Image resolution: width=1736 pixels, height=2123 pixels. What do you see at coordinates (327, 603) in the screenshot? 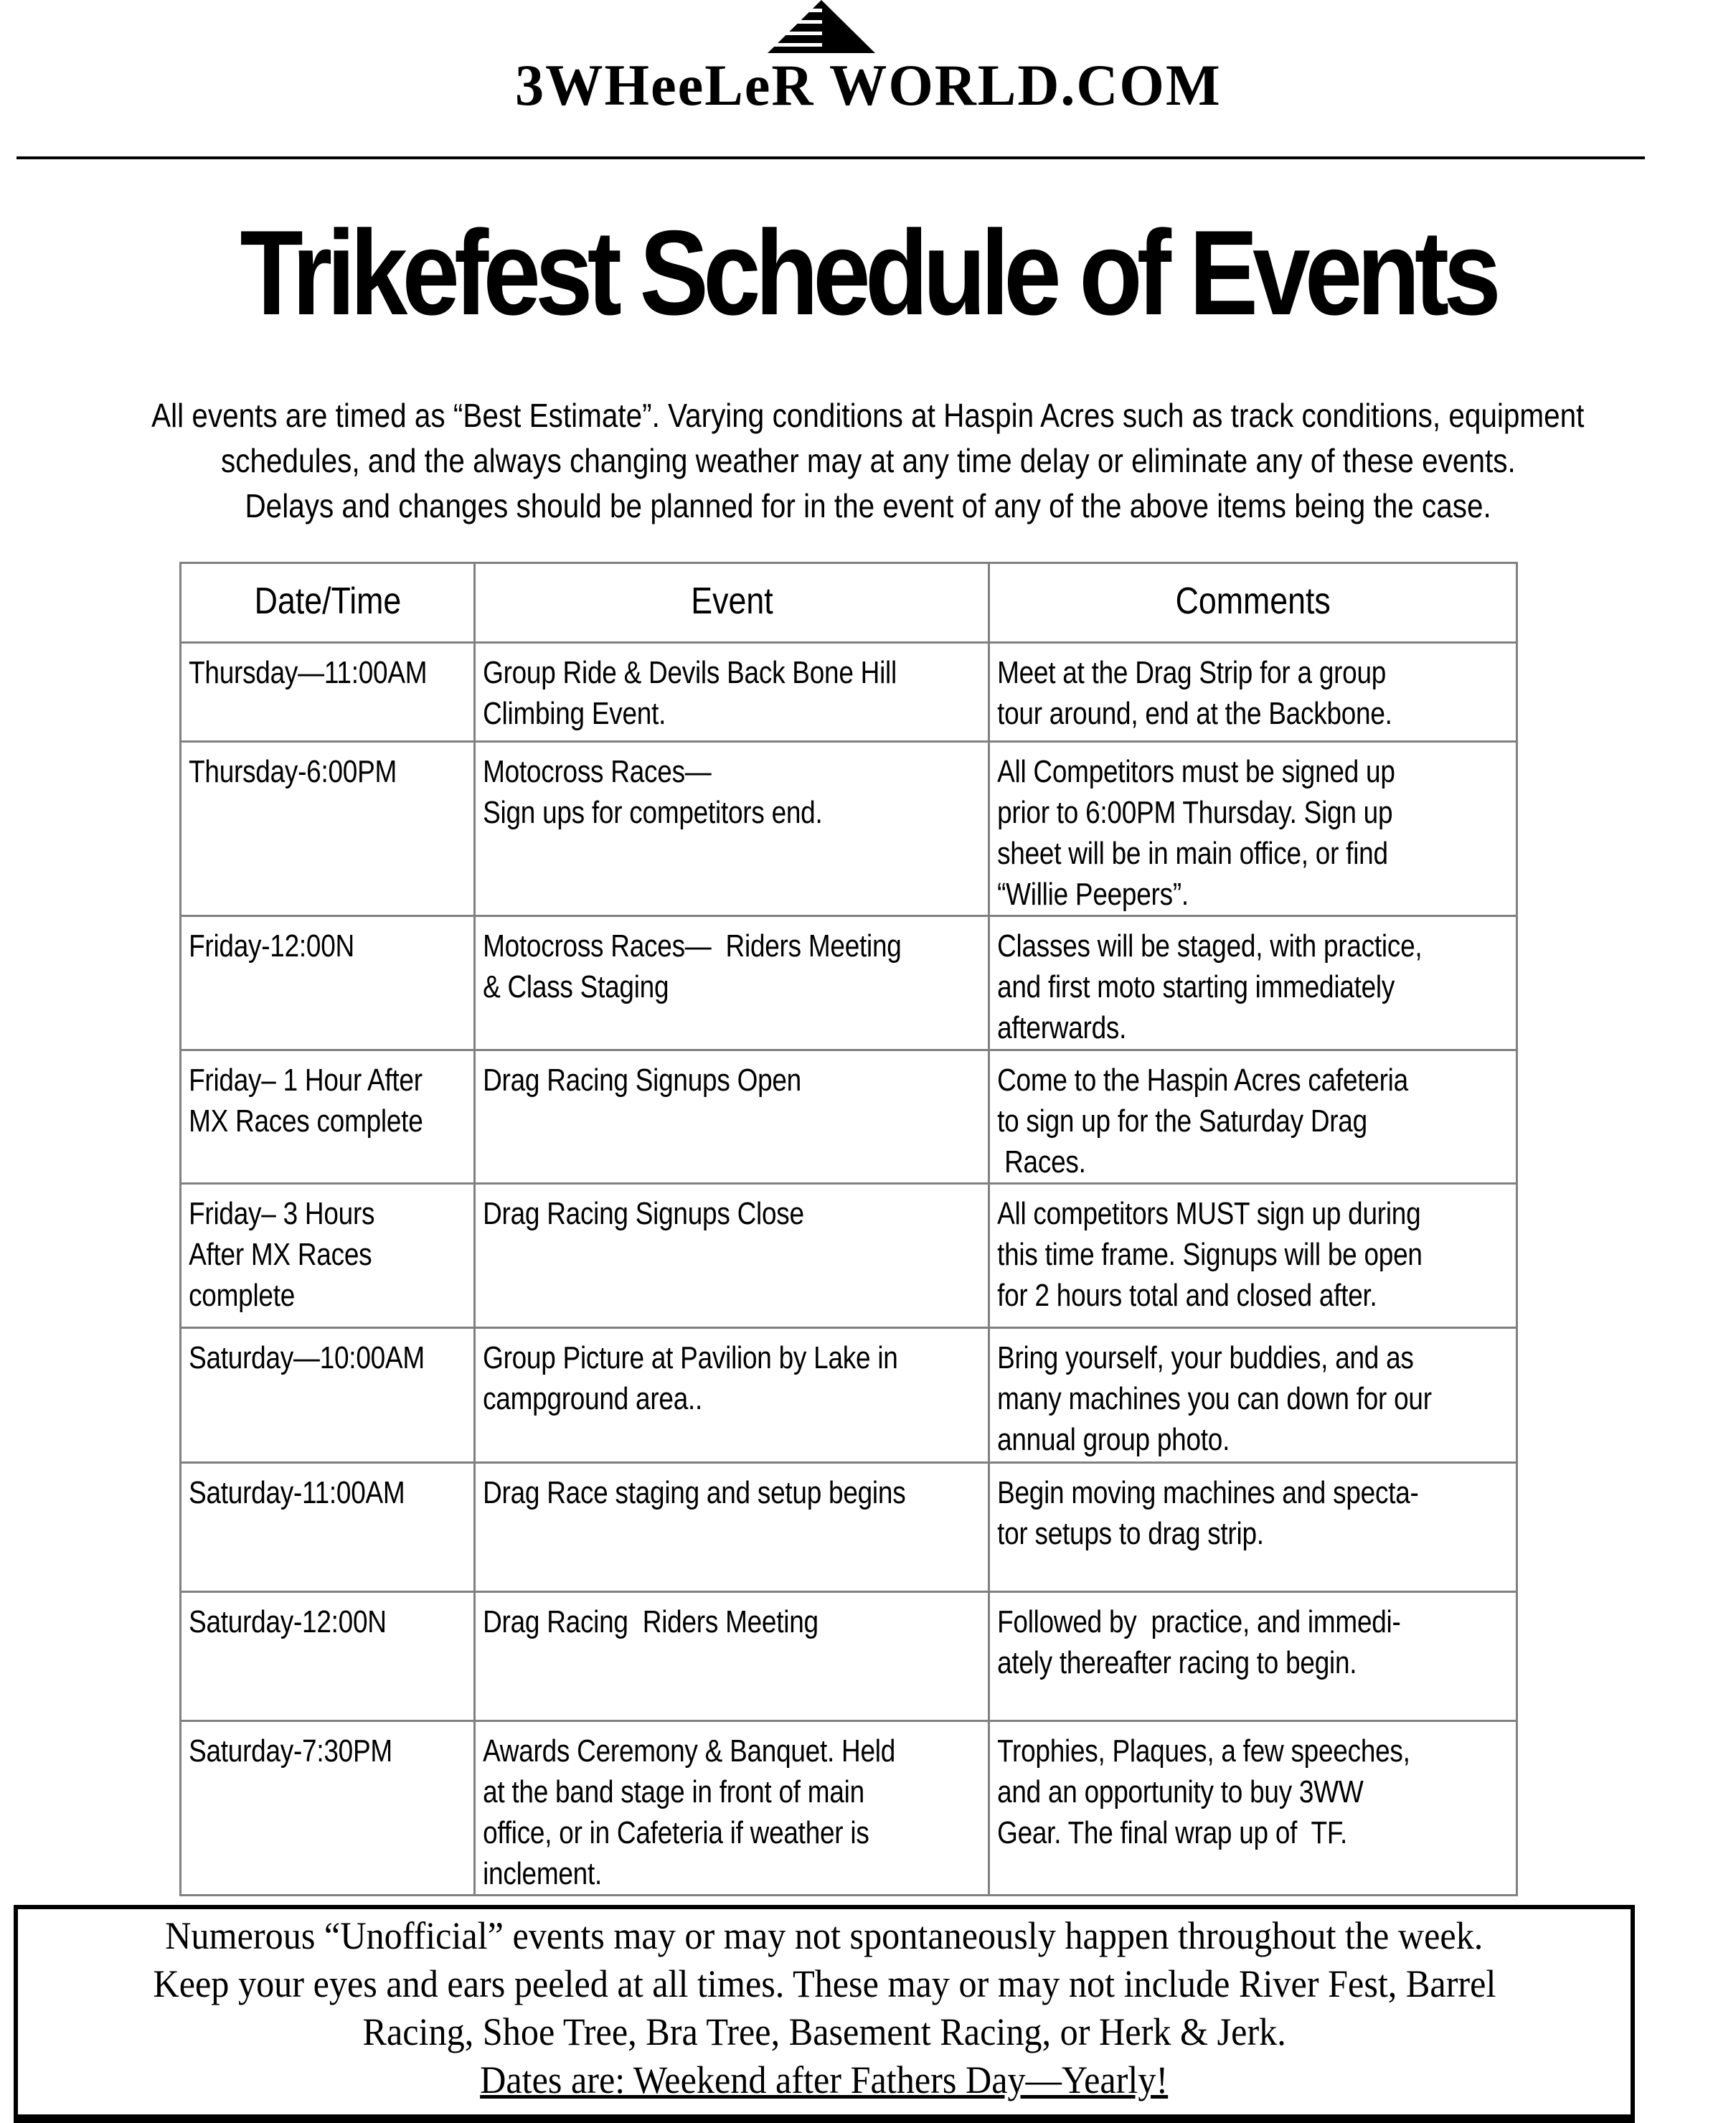
I see `header-date-time: Date/Time` at bounding box center [327, 603].